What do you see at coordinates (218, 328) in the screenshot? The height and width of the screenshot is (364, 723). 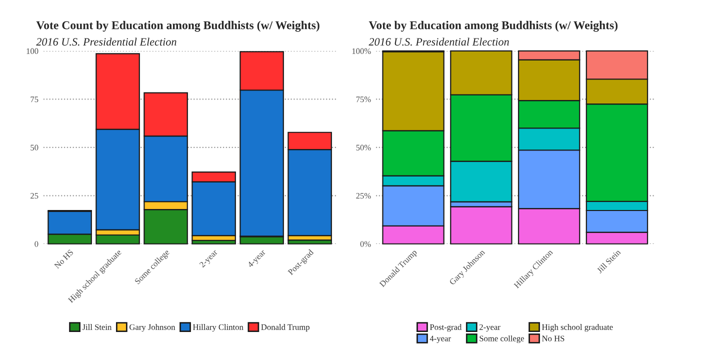 I see `legend-label: Hillary Clinton` at bounding box center [218, 328].